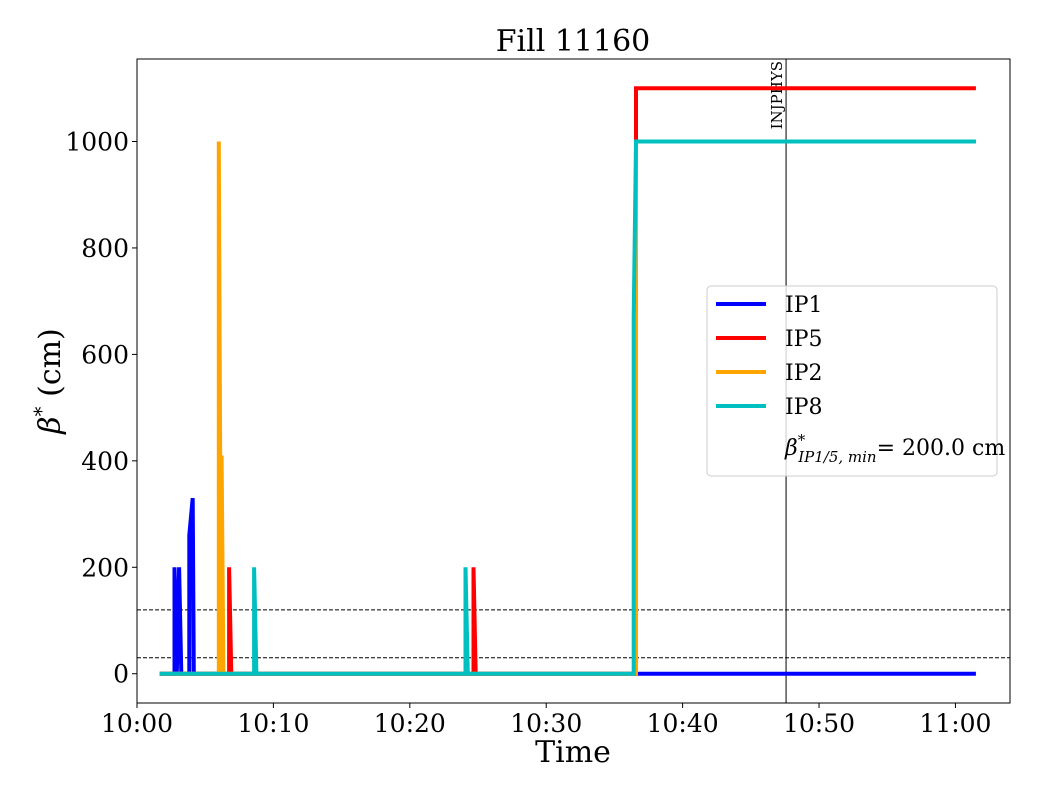  I want to click on x-tick-label: 10:30, so click(546, 723).